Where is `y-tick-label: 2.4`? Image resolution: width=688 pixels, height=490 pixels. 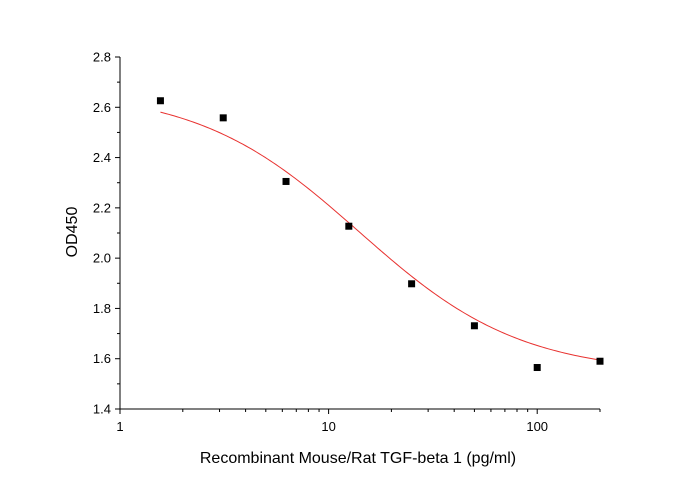 y-tick-label: 2.4 is located at coordinates (102, 157).